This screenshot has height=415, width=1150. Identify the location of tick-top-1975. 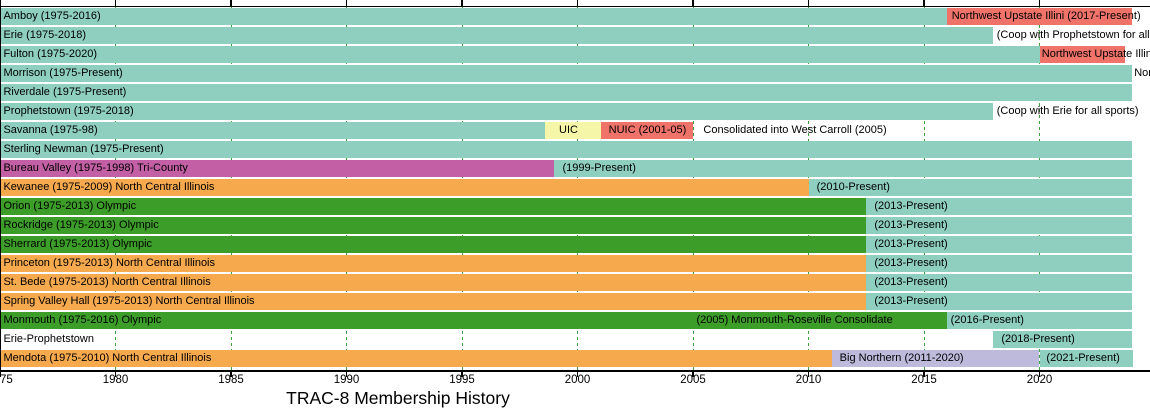
(0, 3).